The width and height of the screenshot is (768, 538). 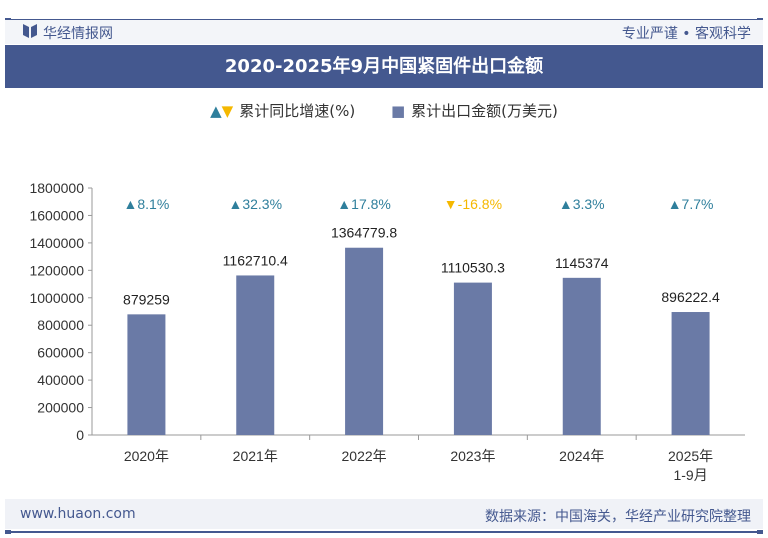 What do you see at coordinates (78, 34) in the screenshot?
I see `brand-name: 华经情报网` at bounding box center [78, 34].